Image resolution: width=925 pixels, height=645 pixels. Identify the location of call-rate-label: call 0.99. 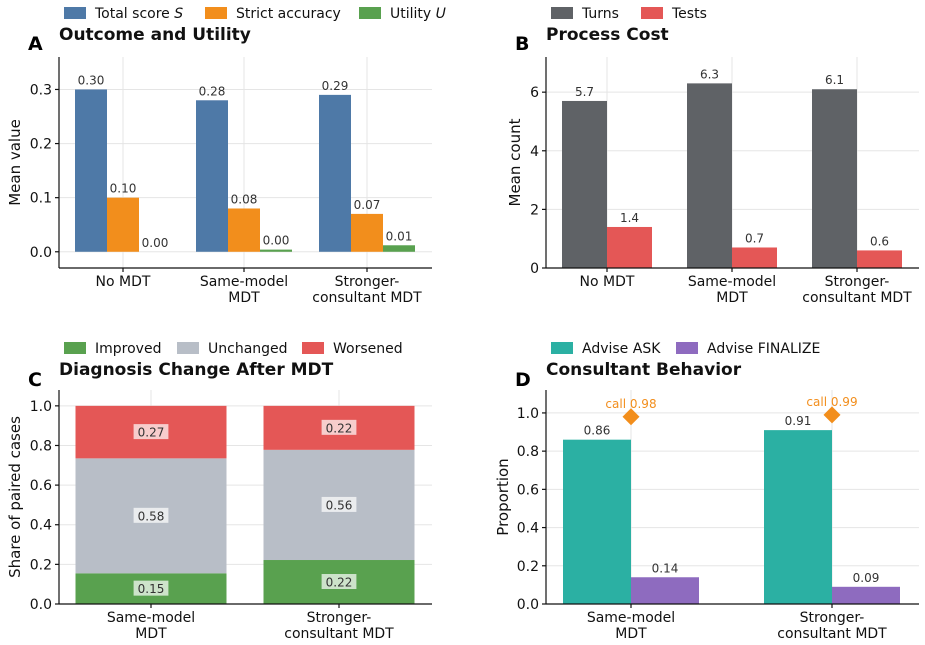
(831, 402).